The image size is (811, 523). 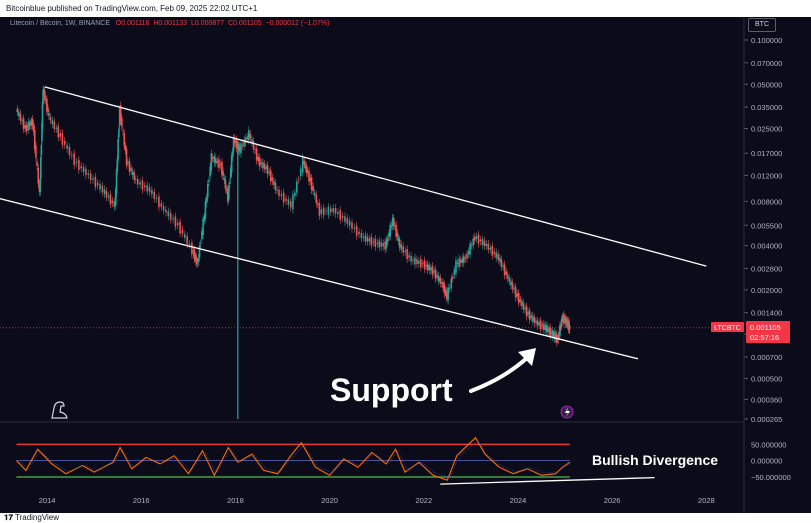 I want to click on time-axis: 2014 2016 2018 2020 2022 2024 2026 2028, so click(x=377, y=500).